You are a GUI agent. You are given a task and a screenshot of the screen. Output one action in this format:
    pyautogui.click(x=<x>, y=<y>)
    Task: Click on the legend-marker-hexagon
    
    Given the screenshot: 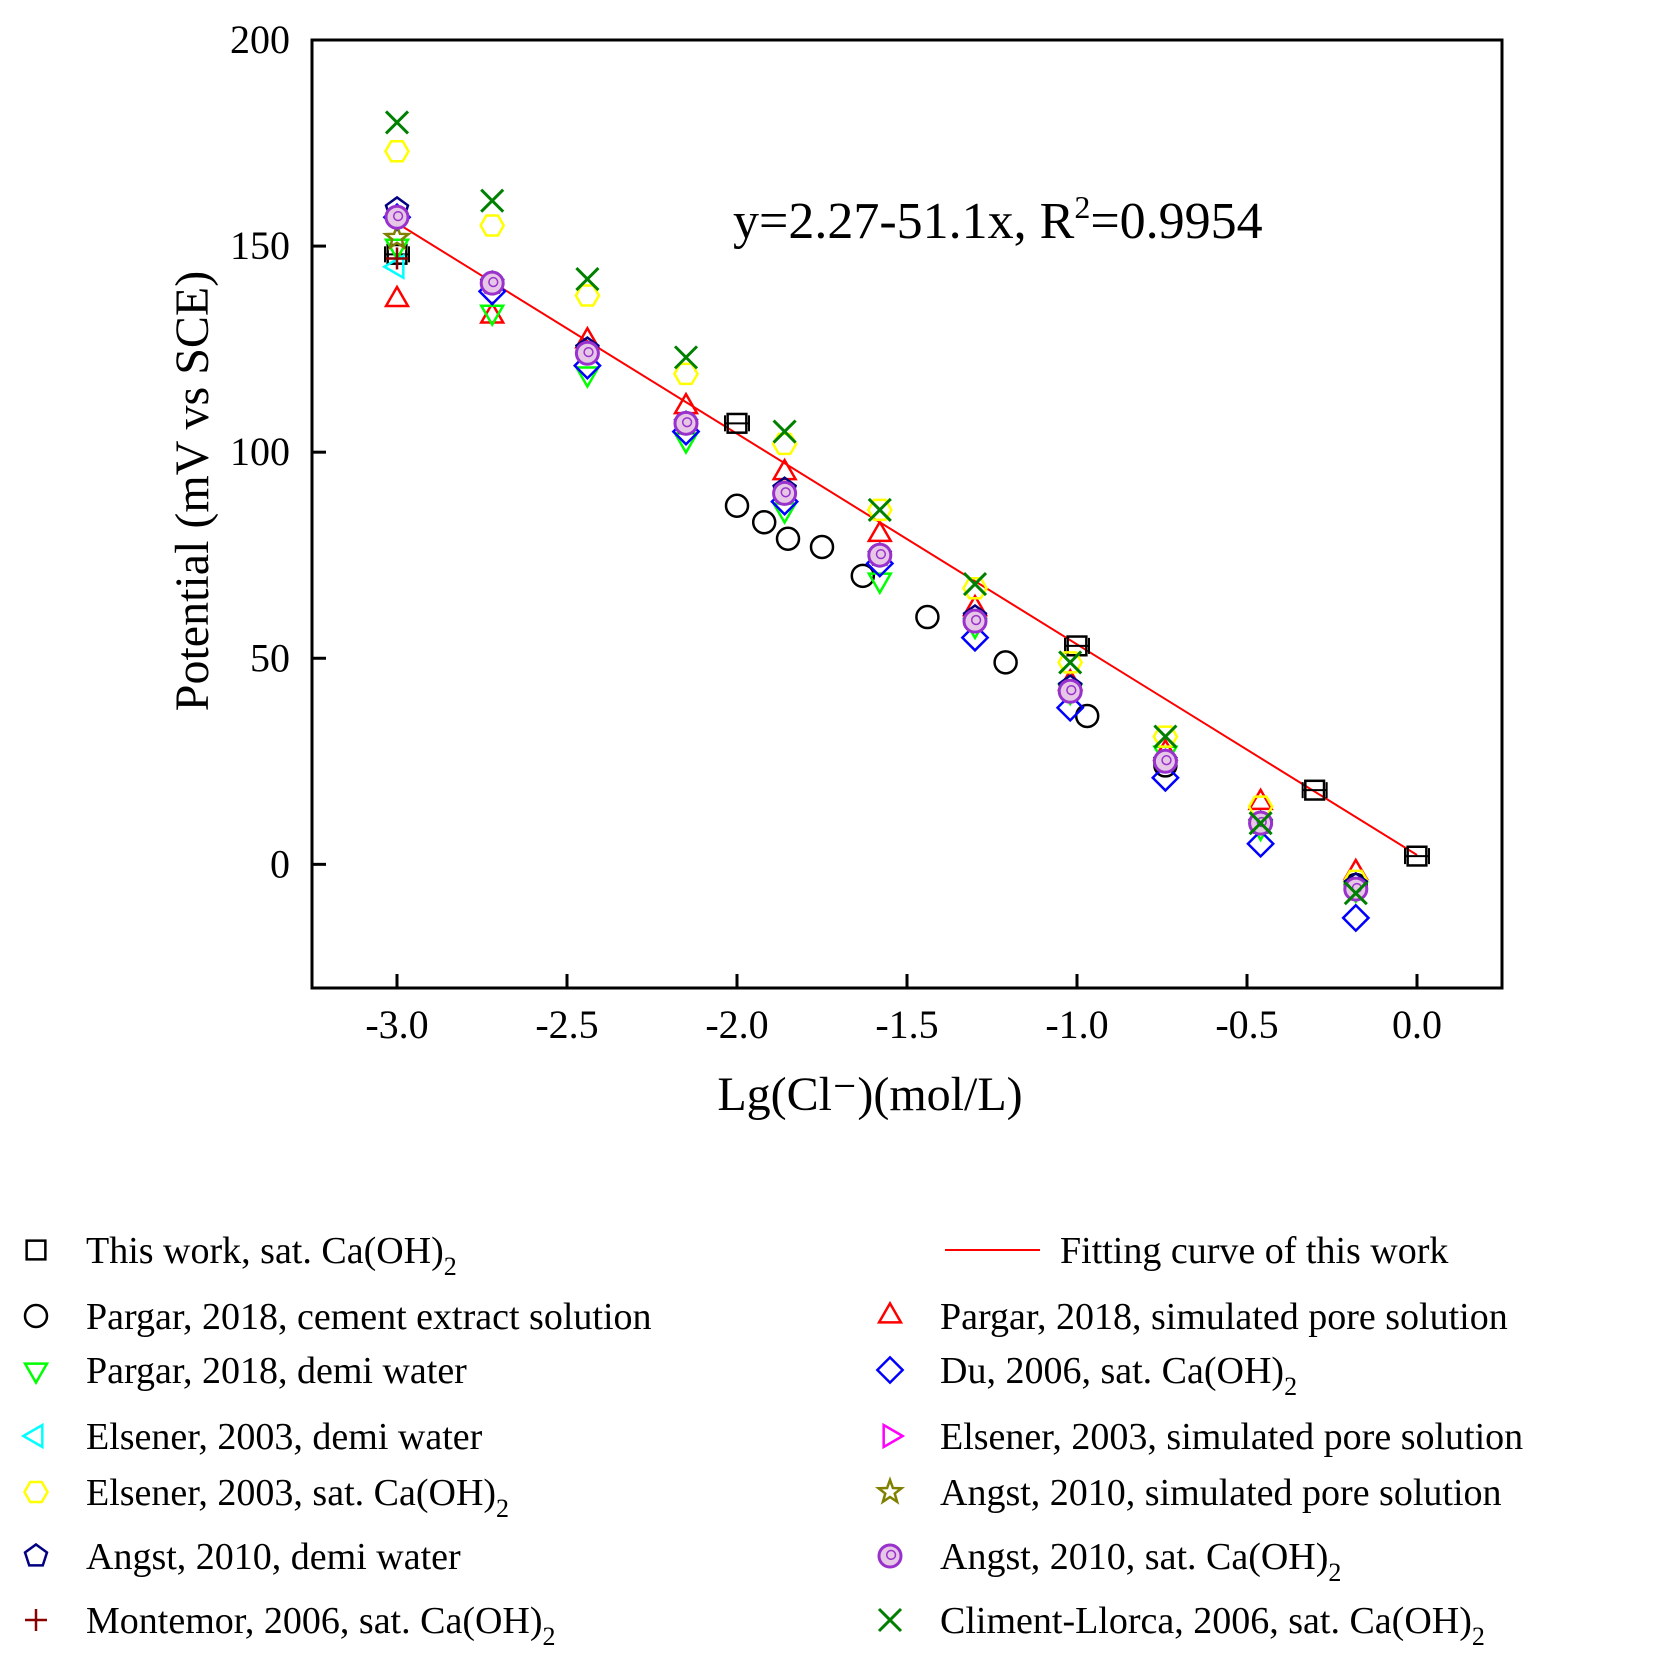 What is the action you would take?
    pyautogui.click(x=36, y=1492)
    